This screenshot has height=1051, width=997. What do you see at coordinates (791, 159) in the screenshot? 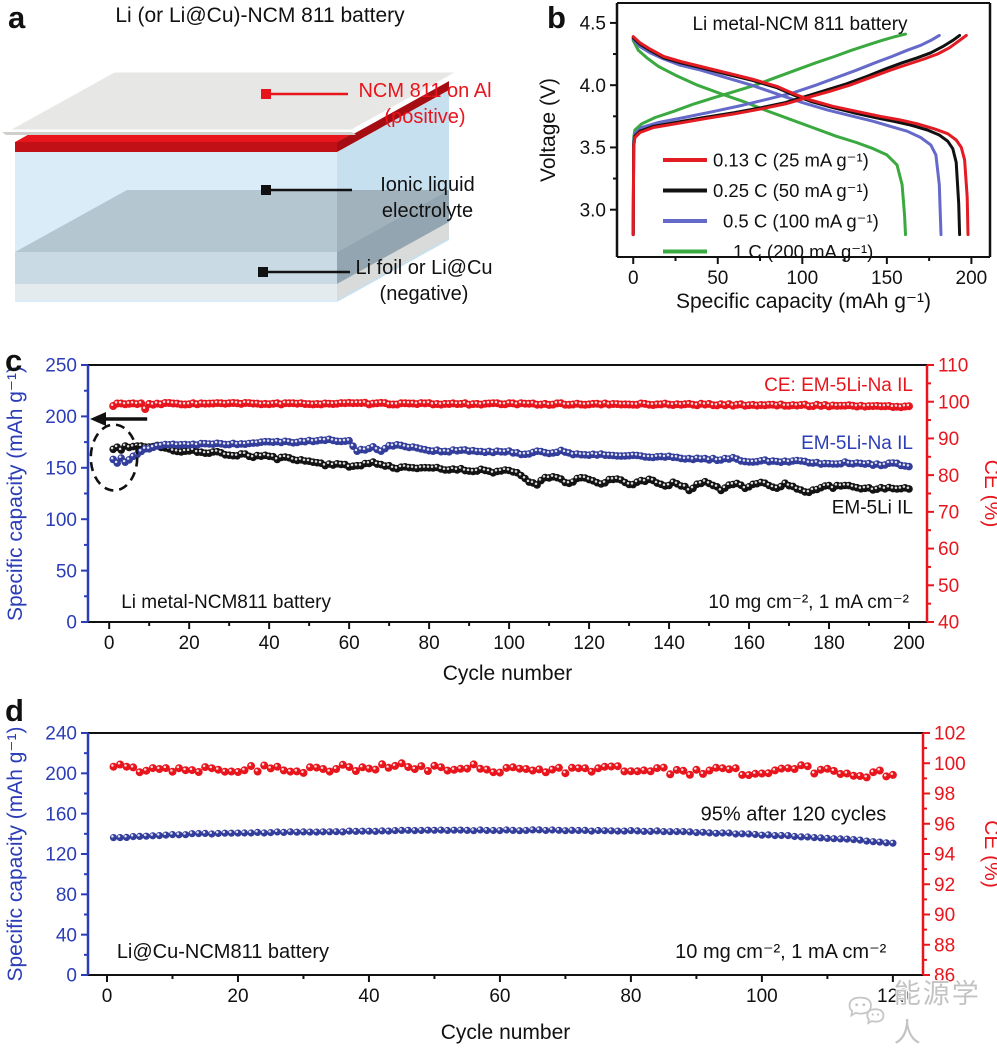
I see `svg-text: 0.13 C (25 mA g⁻¹)` at bounding box center [791, 159].